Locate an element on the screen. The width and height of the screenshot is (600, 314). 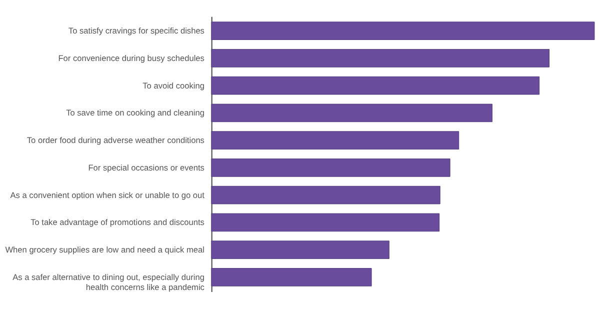
y-tick-label: To satisfy cravings for specific dishes is located at coordinates (136, 31).